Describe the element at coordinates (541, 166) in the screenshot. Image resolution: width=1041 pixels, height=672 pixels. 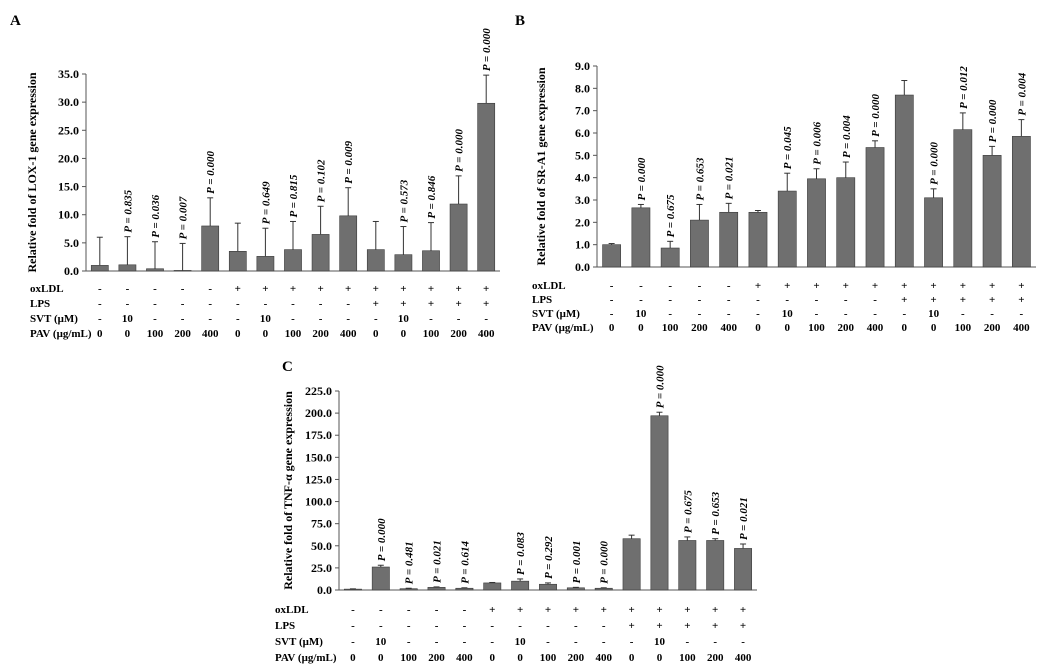
I see `y-axis-label: Relative fold of SR-A1 gene expression` at that location.